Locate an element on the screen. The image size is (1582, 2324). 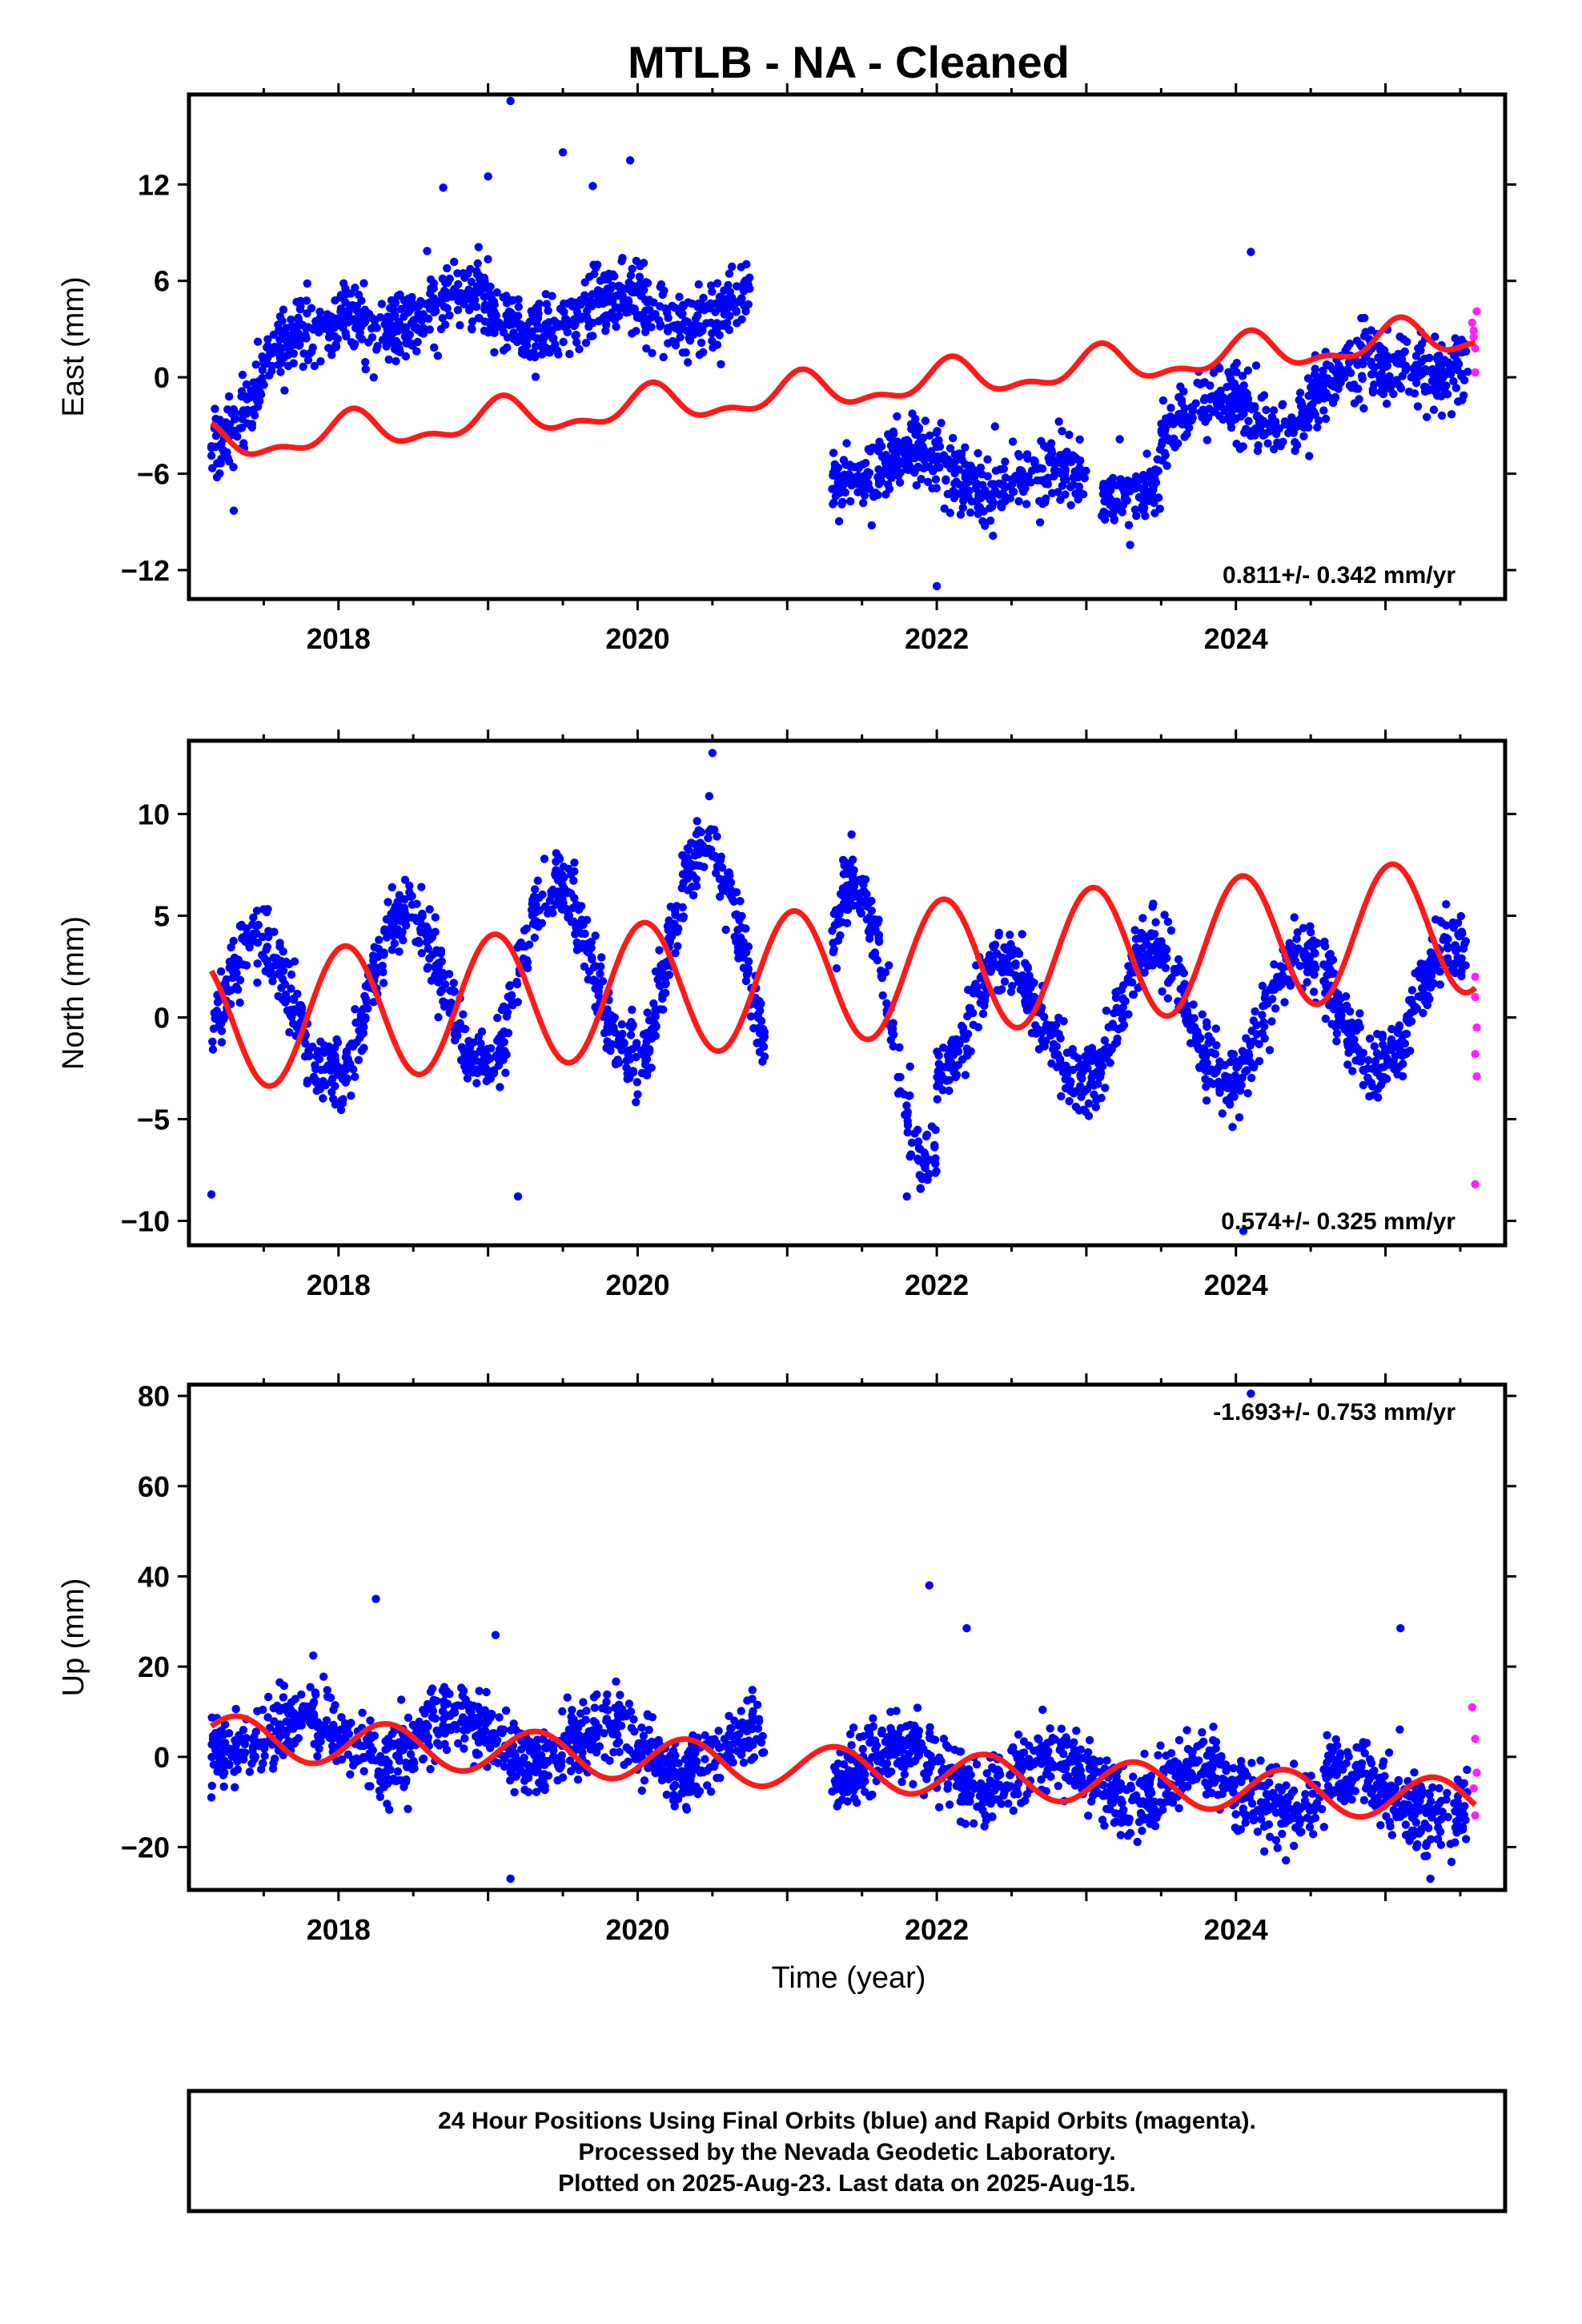
y-tick-label: 12 is located at coordinates (154, 185).